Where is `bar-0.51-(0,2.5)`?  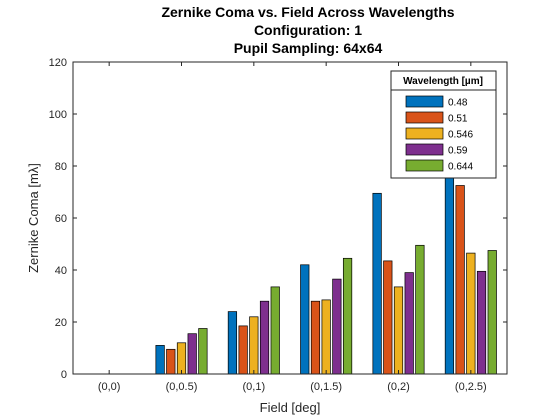 bar-0.51-(0,2.5) is located at coordinates (460, 280).